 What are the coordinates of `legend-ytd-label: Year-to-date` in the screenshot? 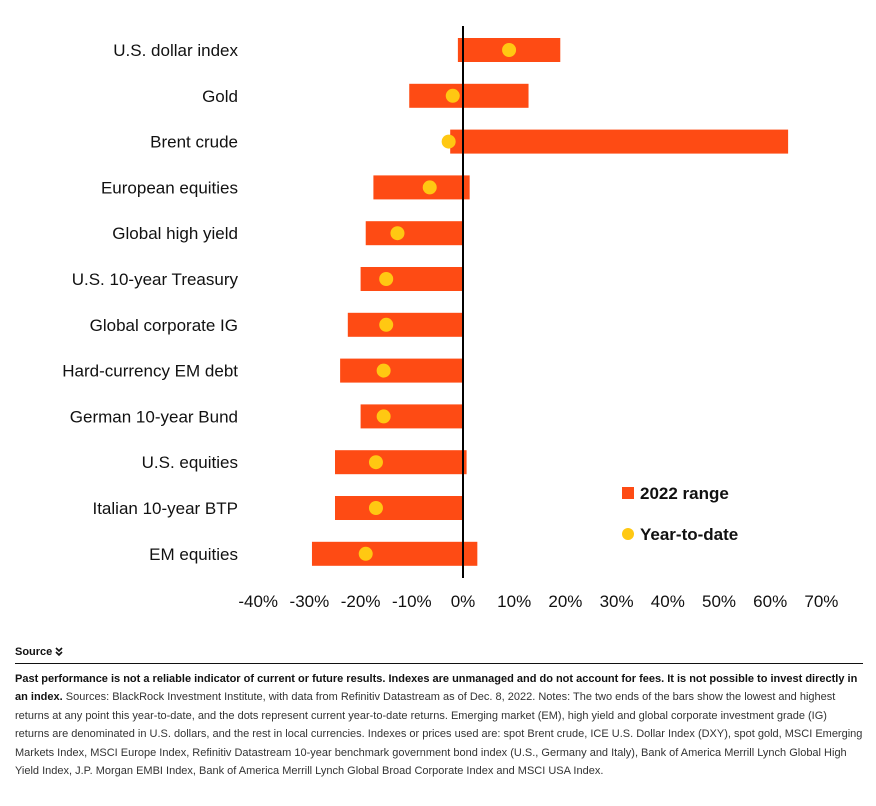 It's located at (689, 534).